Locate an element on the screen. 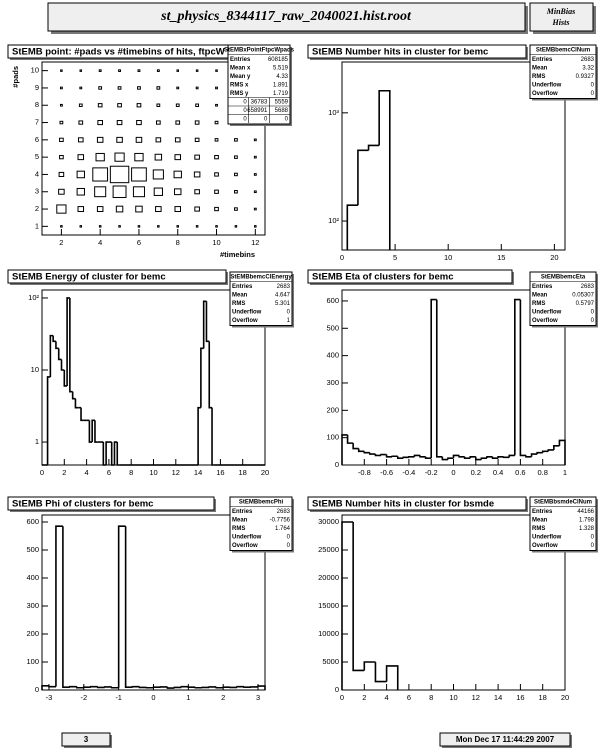 This screenshot has height=755, width=599. x-tick-label: 20 is located at coordinates (554, 257).